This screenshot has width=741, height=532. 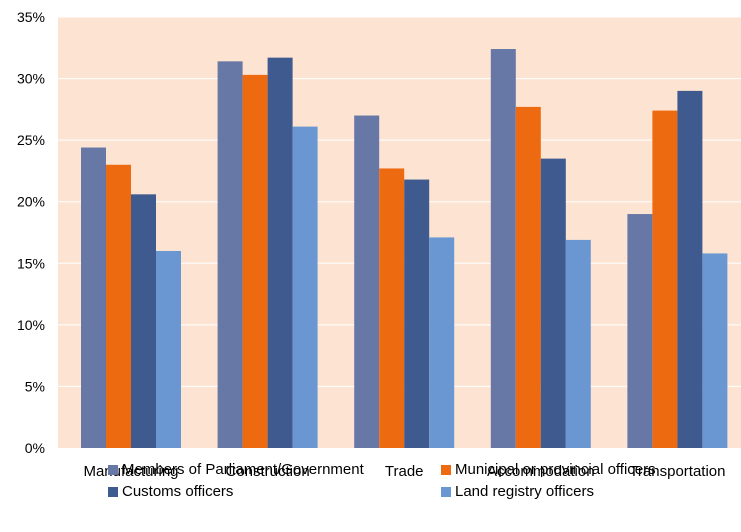 I want to click on y-tick-label: 15%, so click(x=31, y=263).